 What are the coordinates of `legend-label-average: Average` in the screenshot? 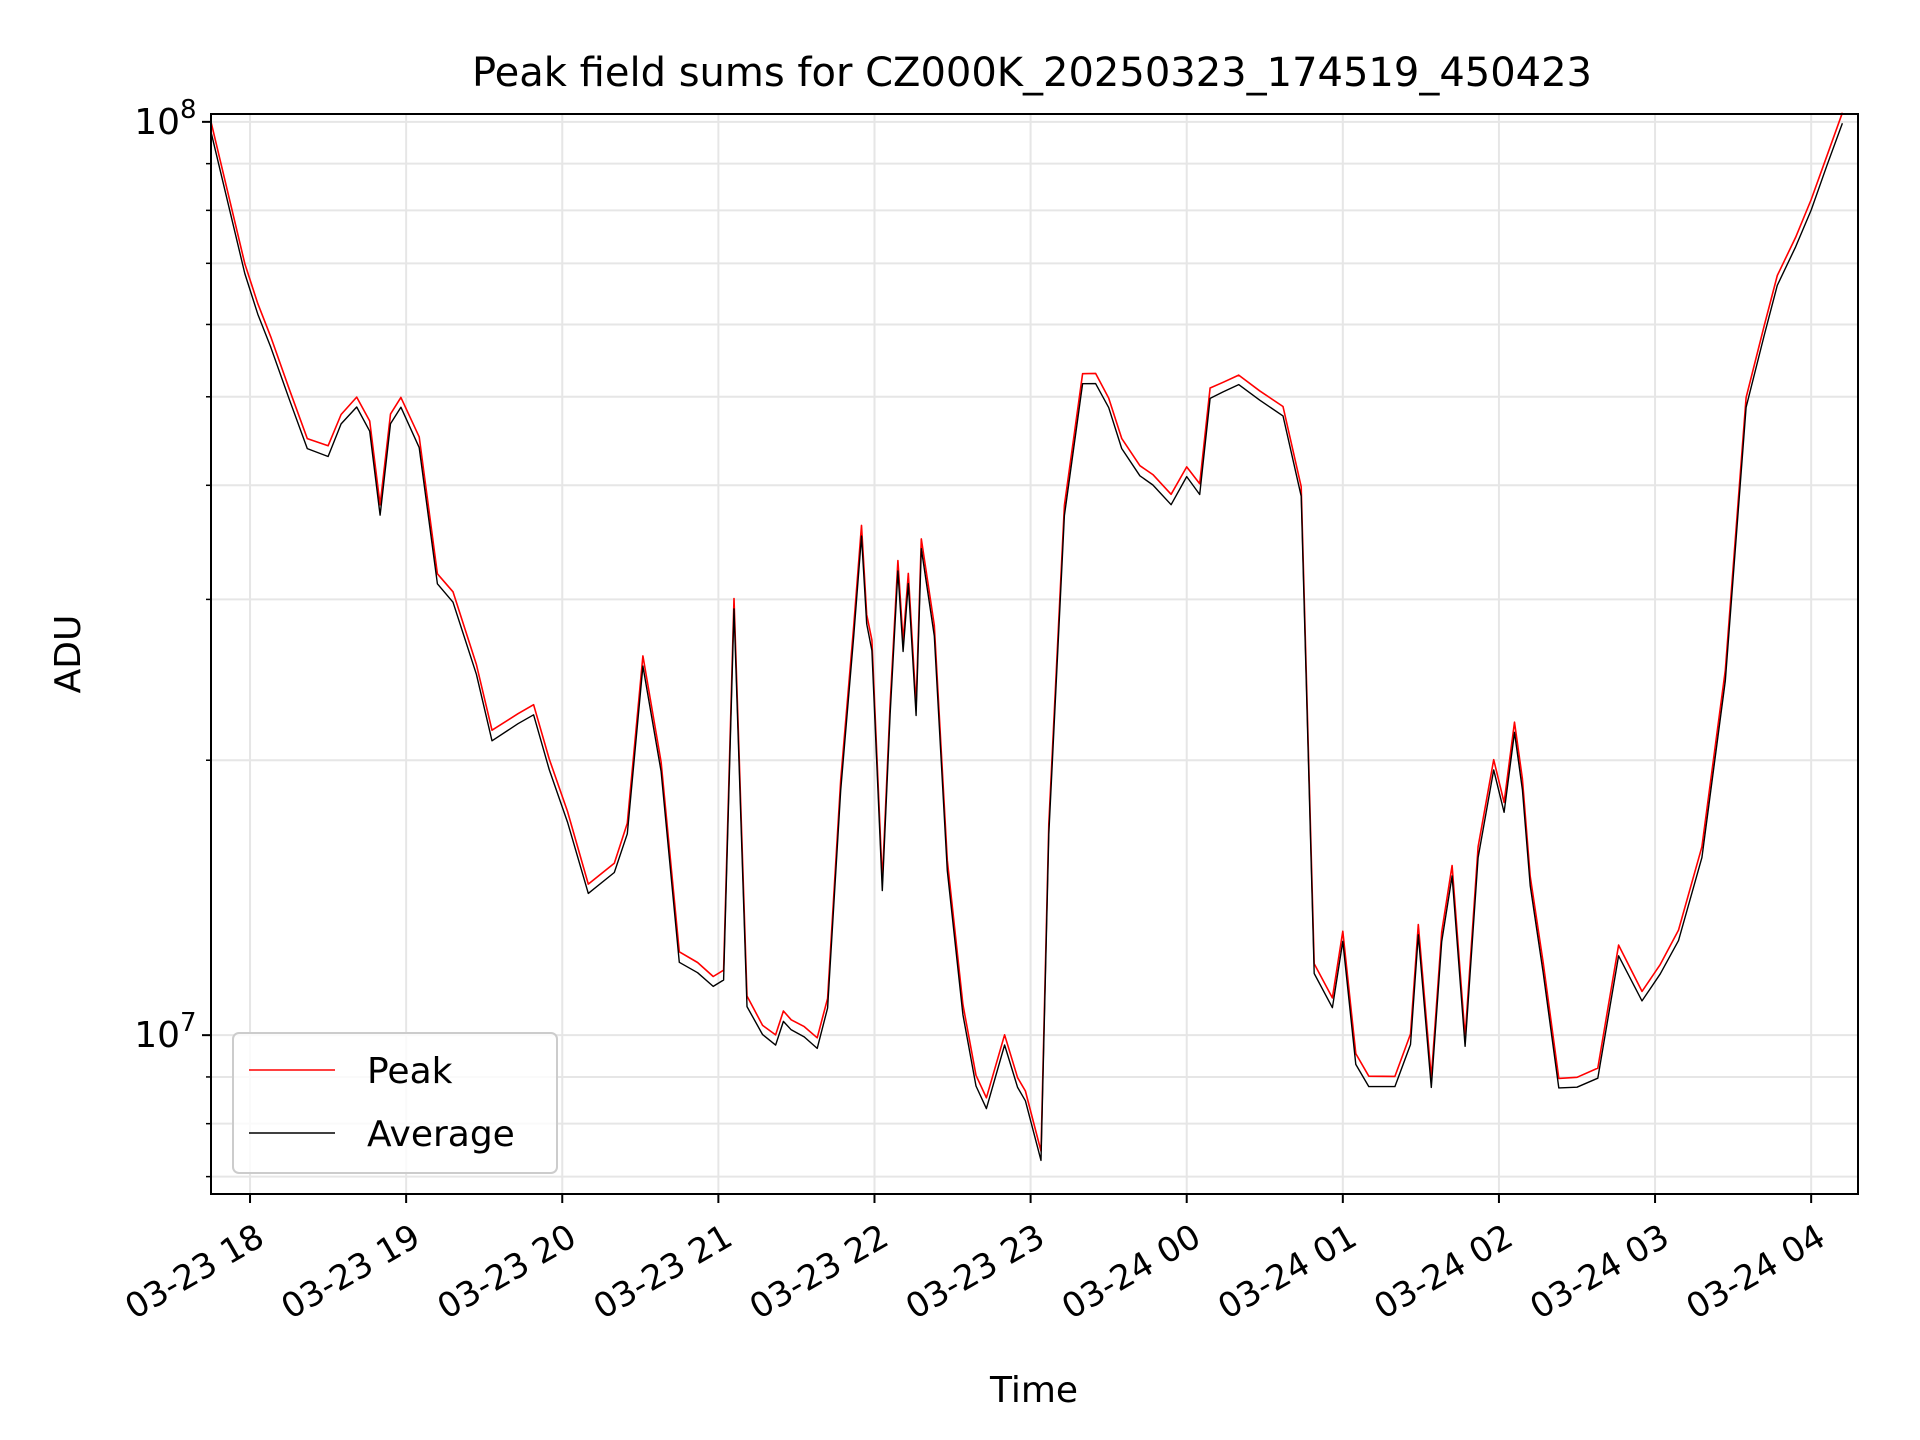 It's located at (441, 1134).